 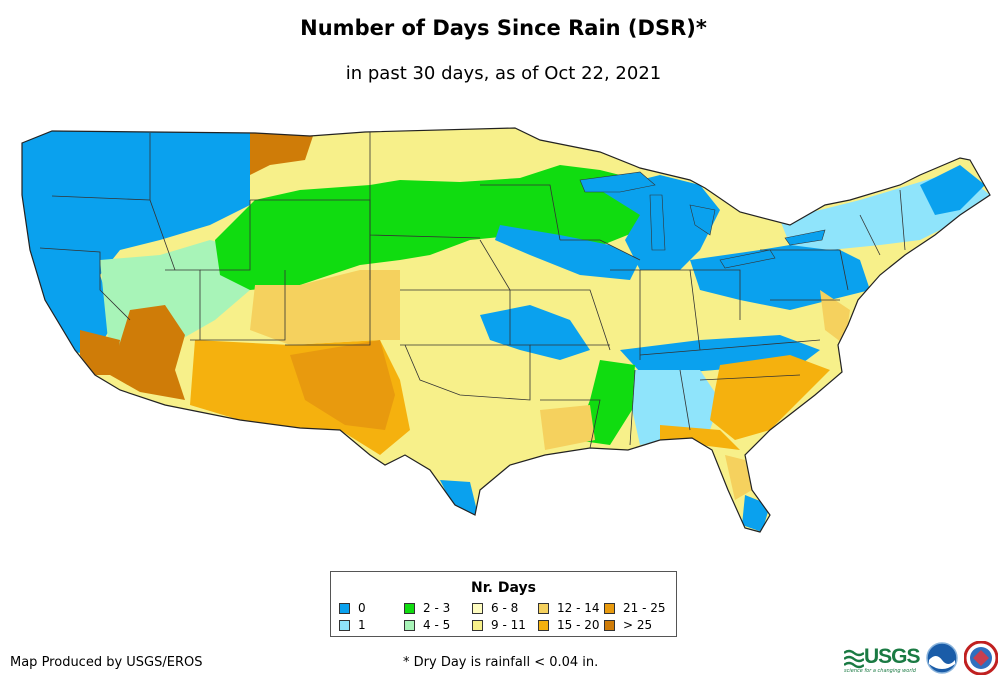 I want to click on legend-item-9: > 25, so click(x=628, y=625).